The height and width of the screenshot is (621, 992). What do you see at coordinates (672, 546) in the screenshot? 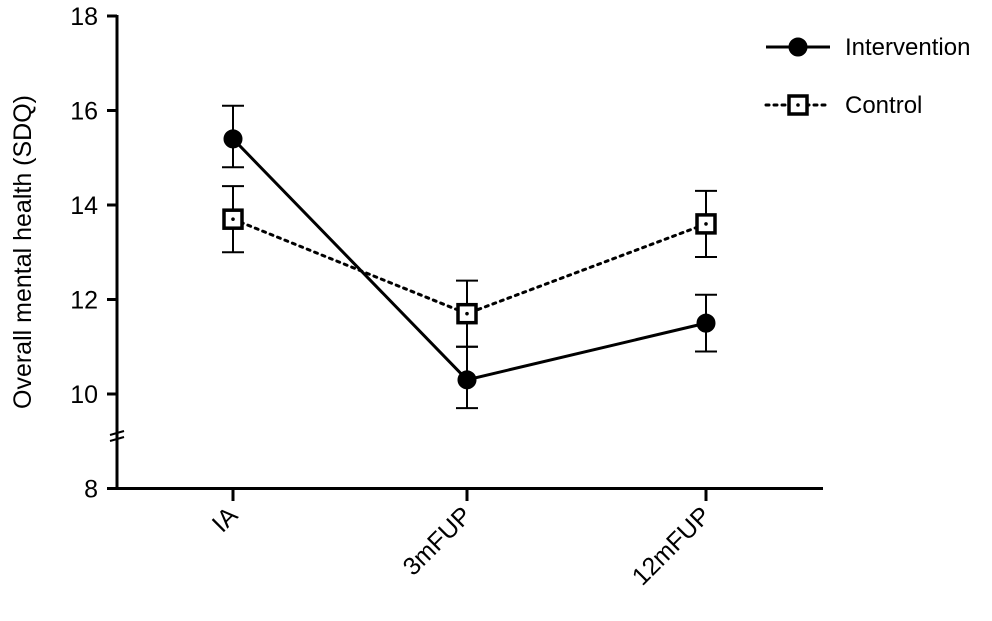
I see `x-tick-label: 12mFUP` at bounding box center [672, 546].